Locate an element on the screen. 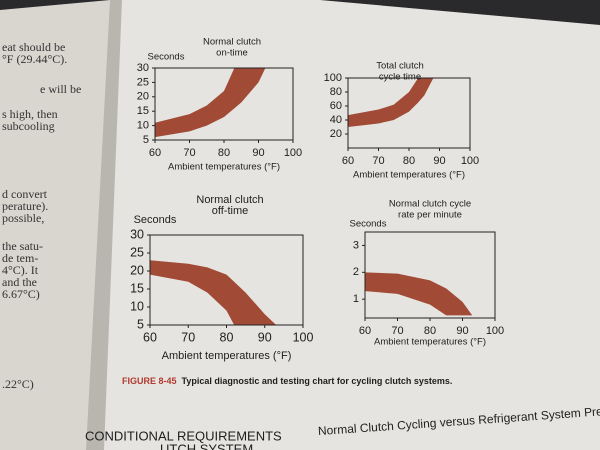  section-subheading: UTCH SYSTEM is located at coordinates (206, 445).